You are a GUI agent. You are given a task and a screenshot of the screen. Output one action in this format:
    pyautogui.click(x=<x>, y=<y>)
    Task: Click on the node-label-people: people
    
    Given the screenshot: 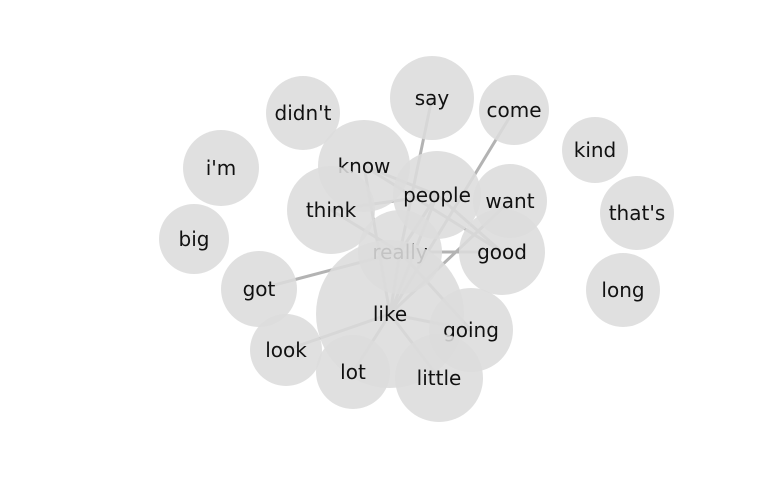 What is the action you would take?
    pyautogui.click(x=437, y=195)
    